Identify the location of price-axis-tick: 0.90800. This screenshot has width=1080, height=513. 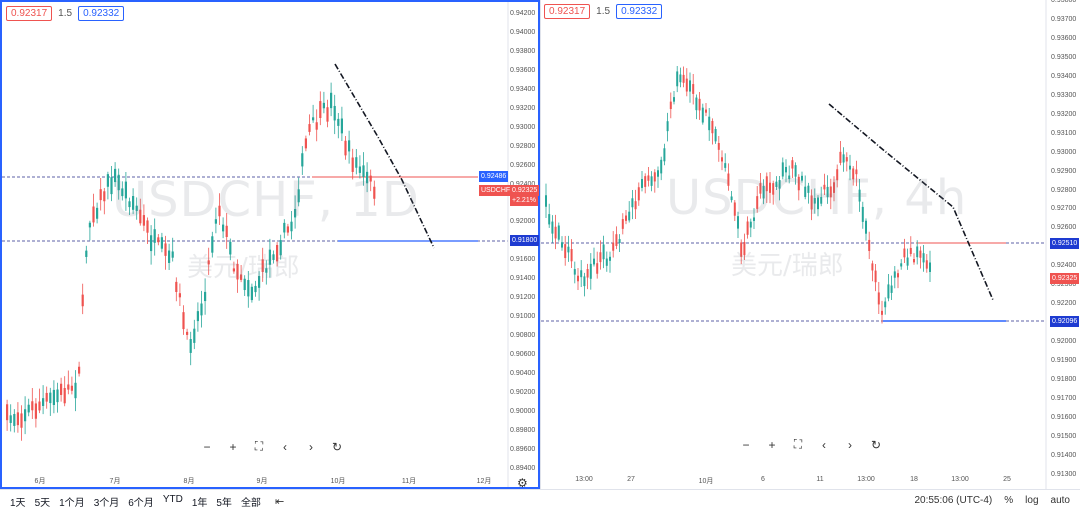
(523, 336).